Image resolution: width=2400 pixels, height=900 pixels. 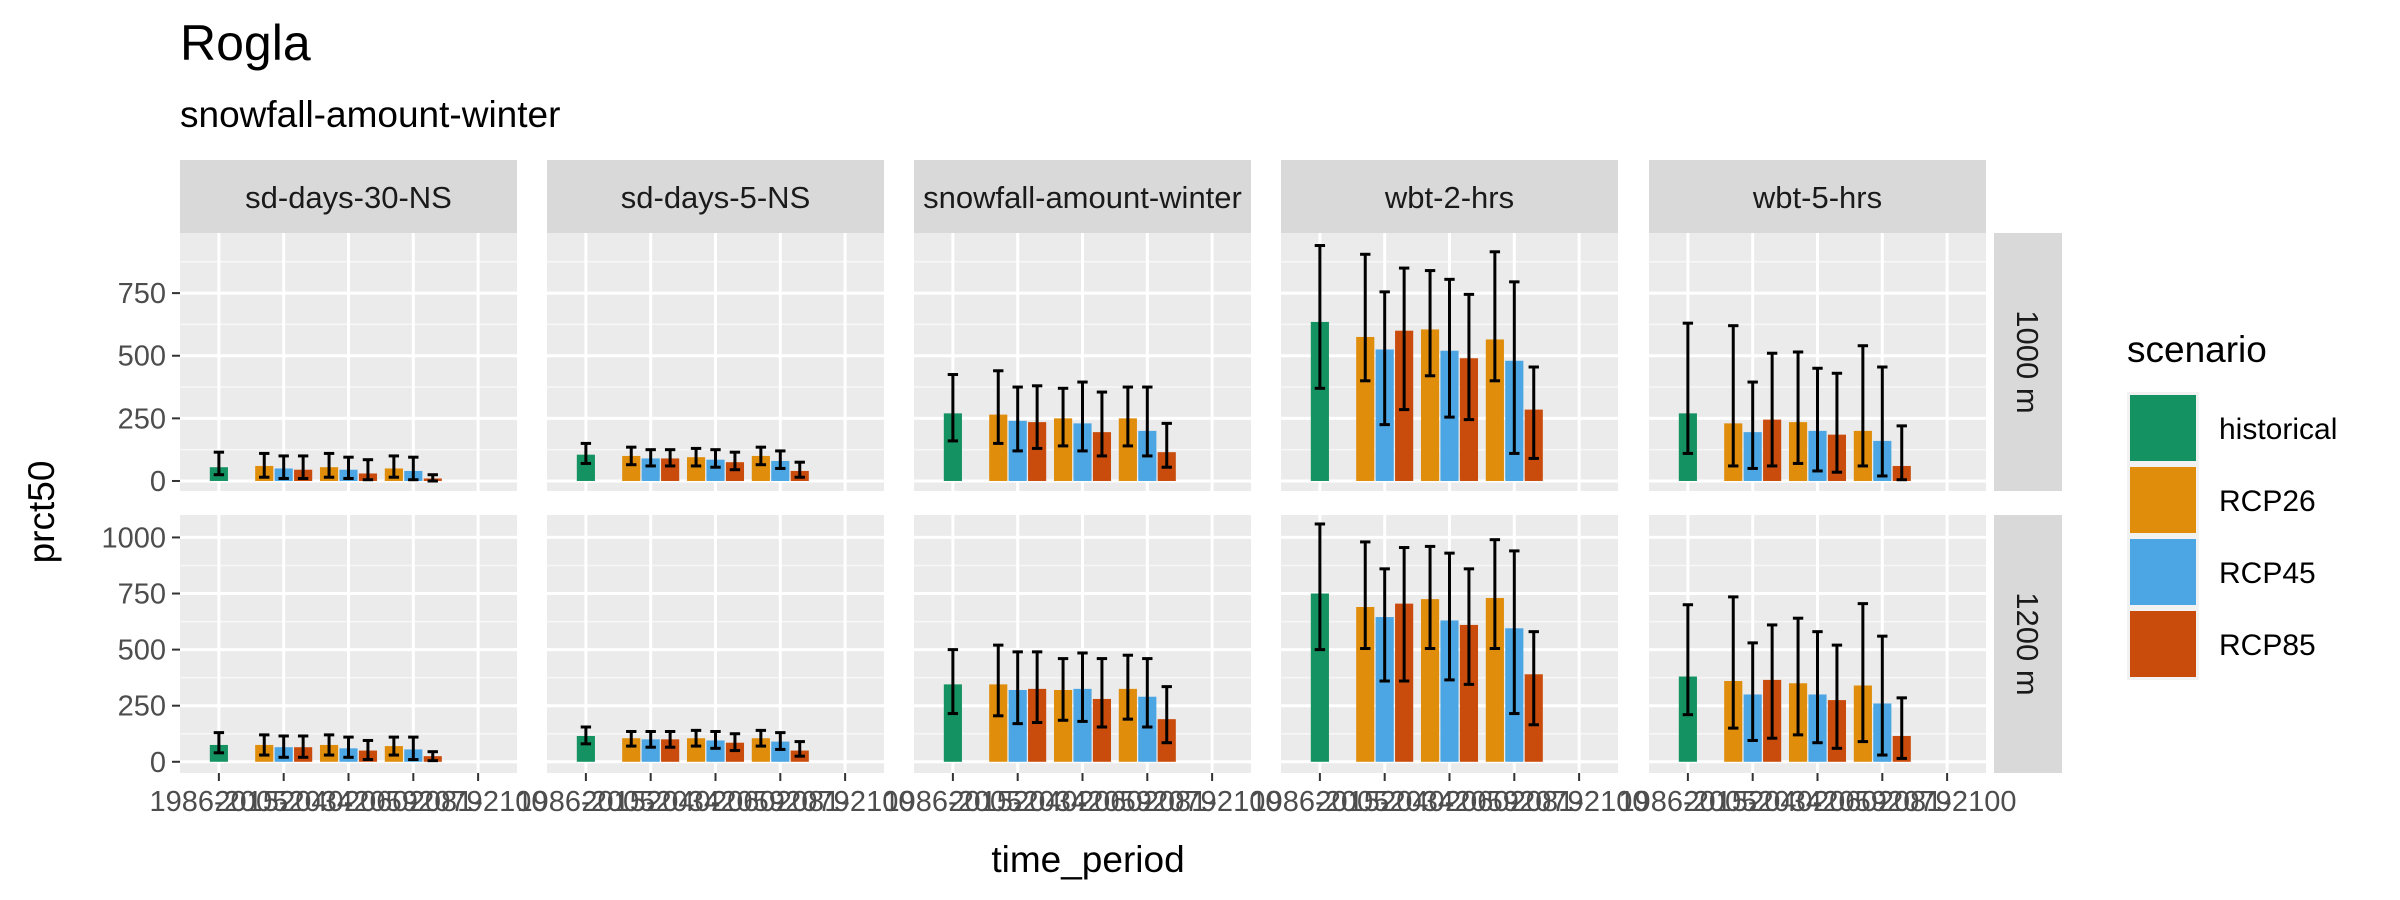 What do you see at coordinates (716, 197) in the screenshot?
I see `facet-strip-label: sd-days-5-NS` at bounding box center [716, 197].